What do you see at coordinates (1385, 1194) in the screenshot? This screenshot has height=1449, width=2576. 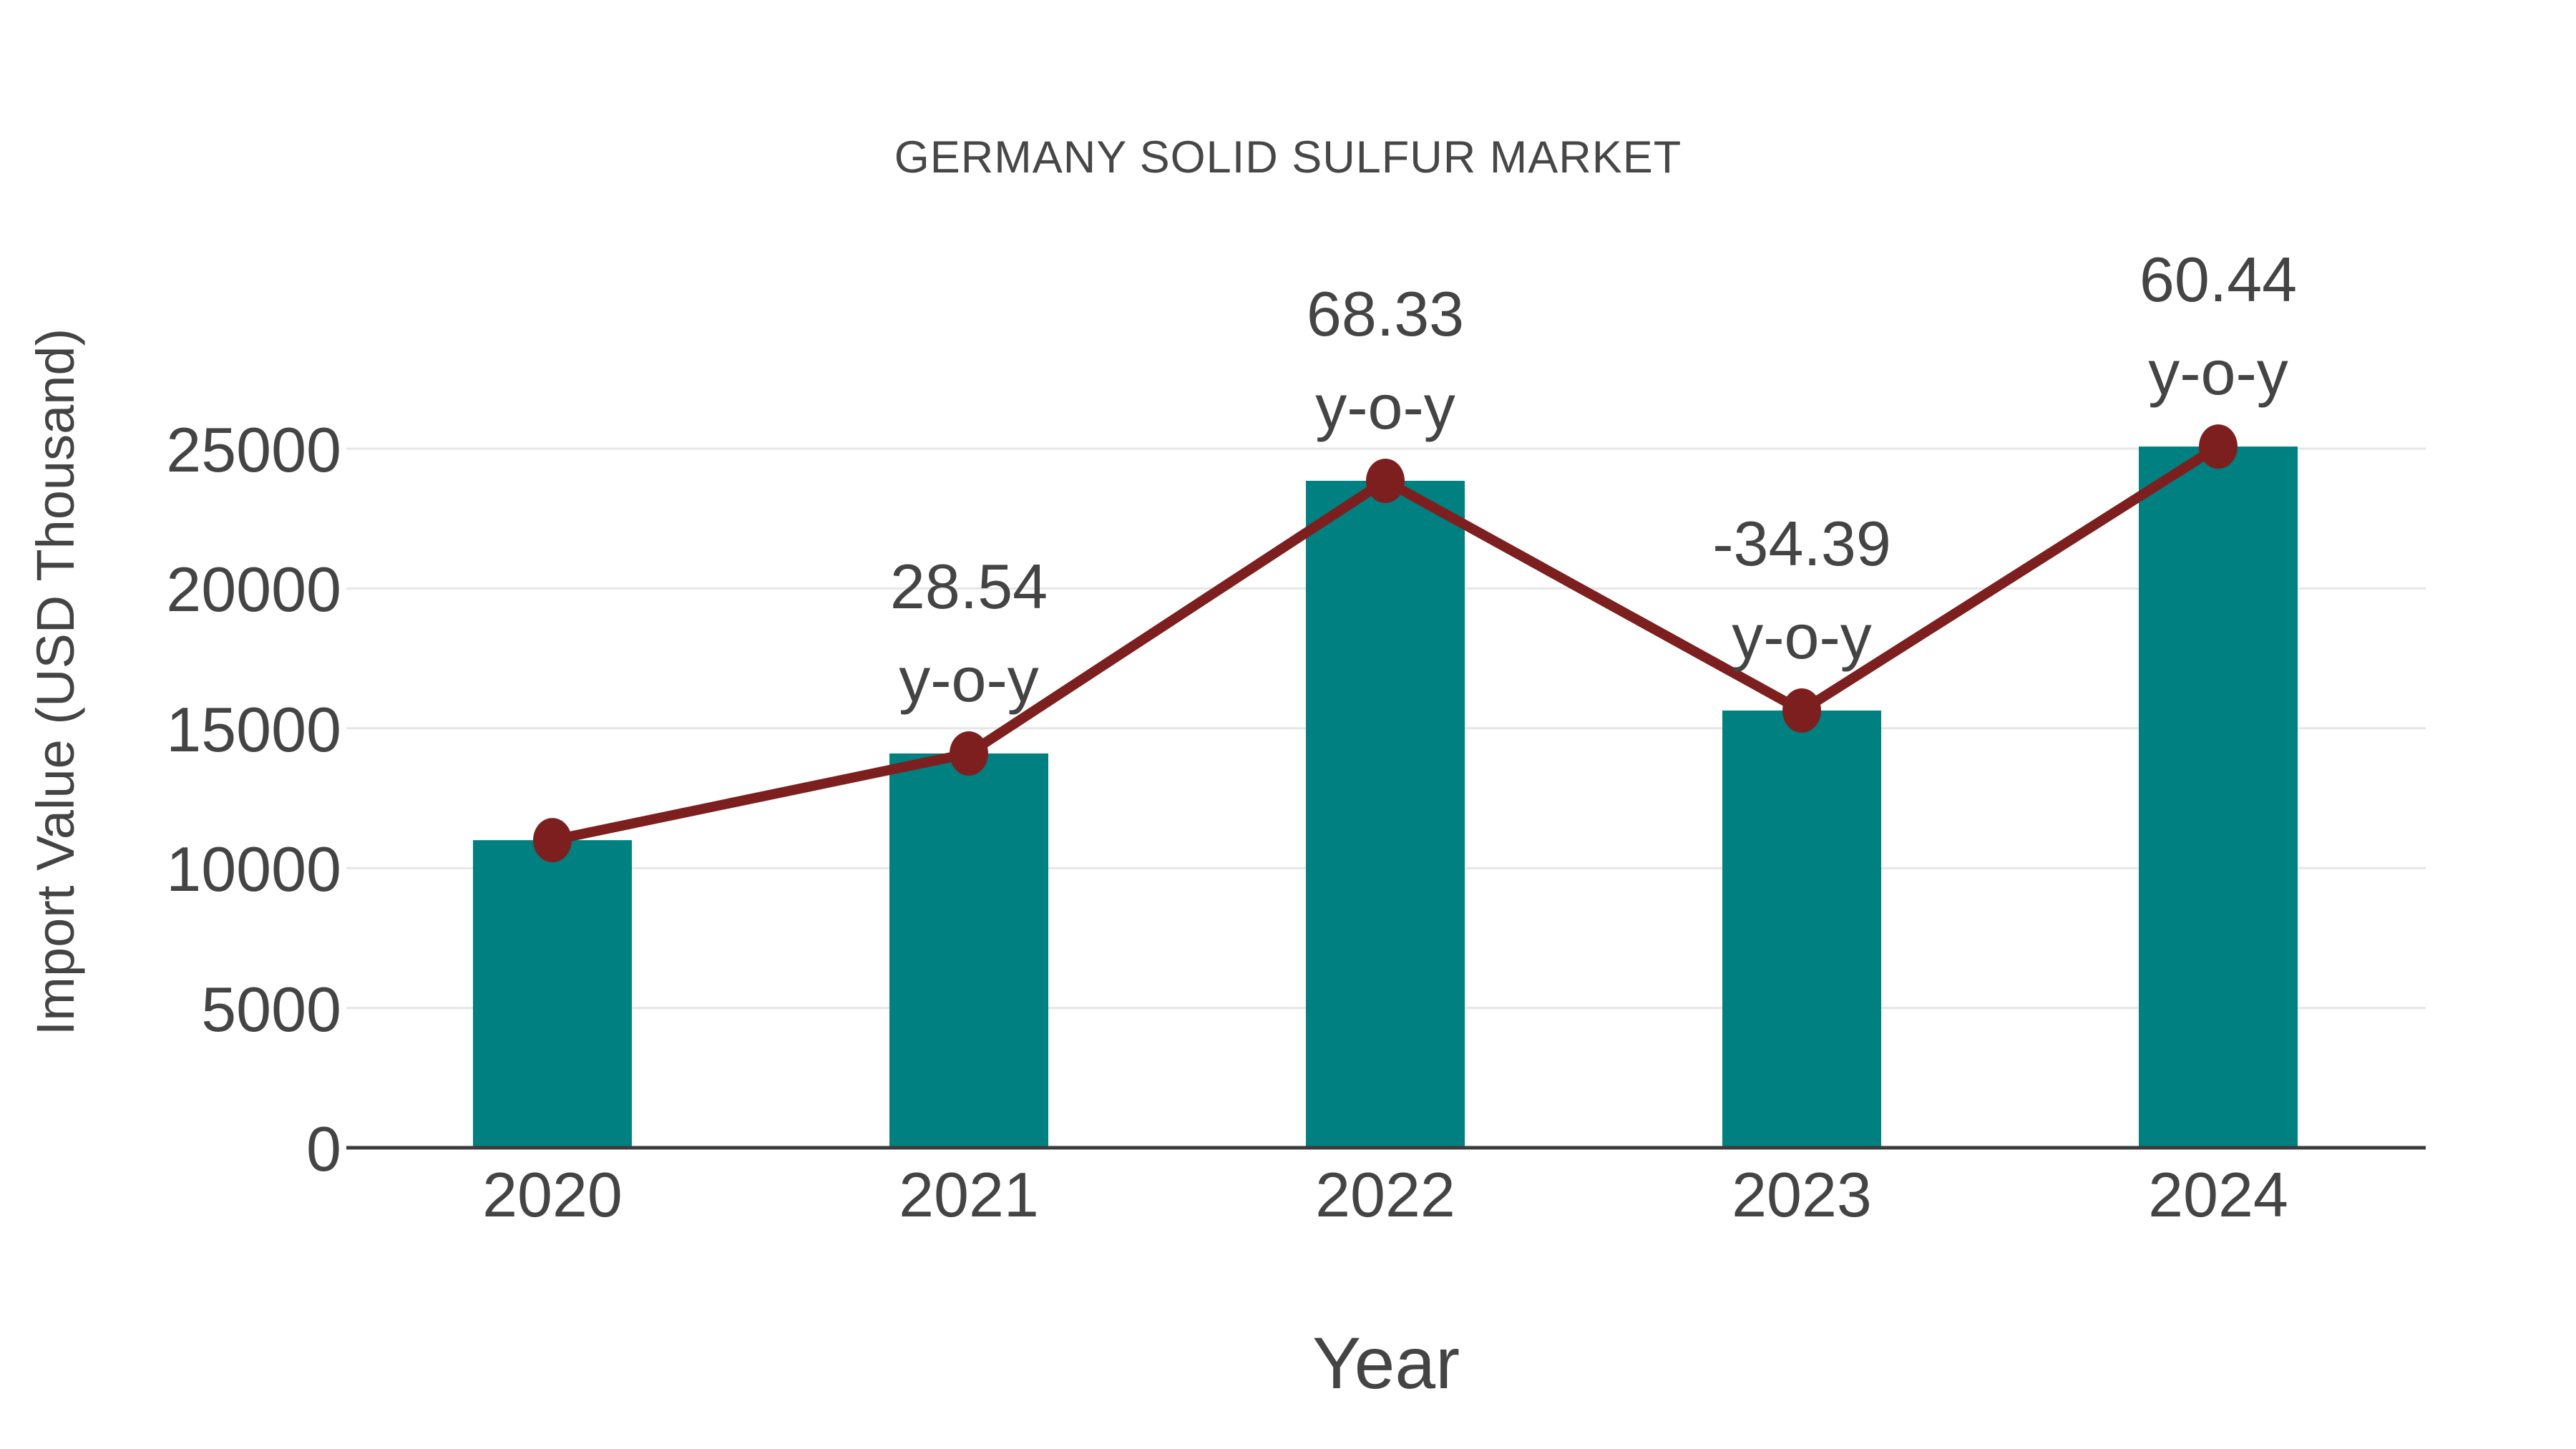 I see `x-tick-2022: 2022` at bounding box center [1385, 1194].